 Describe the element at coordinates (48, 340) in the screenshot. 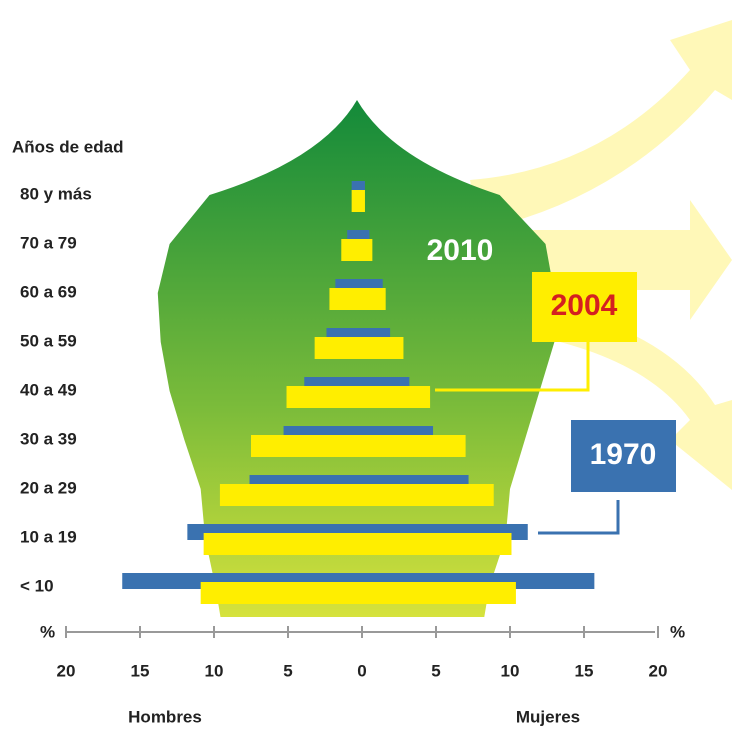

I see `y-tick-label: 50 a 59` at that location.